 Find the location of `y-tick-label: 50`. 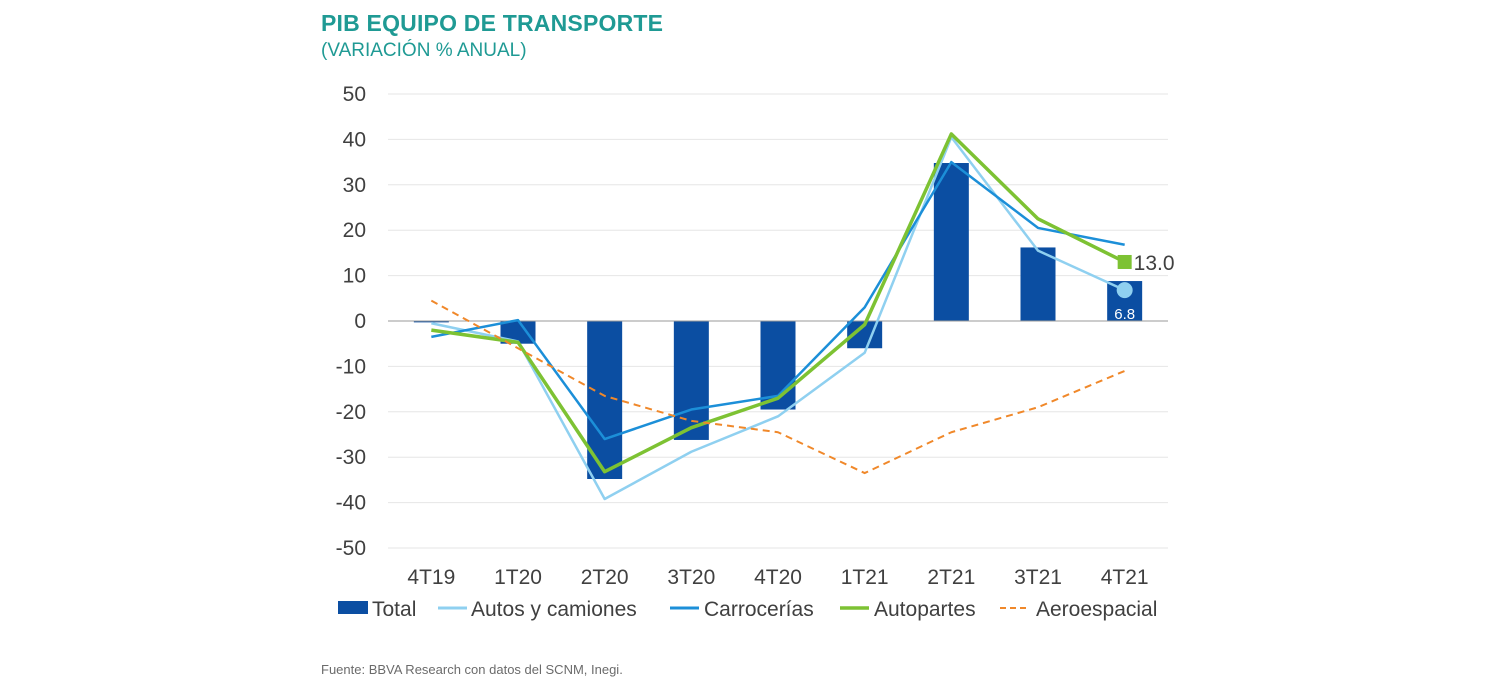

y-tick-label: 50 is located at coordinates (354, 94).